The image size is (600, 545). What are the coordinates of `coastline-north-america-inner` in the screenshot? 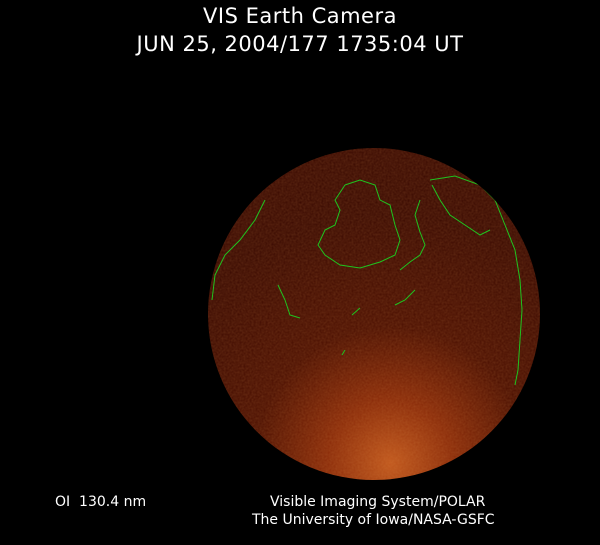 It's located at (461, 210).